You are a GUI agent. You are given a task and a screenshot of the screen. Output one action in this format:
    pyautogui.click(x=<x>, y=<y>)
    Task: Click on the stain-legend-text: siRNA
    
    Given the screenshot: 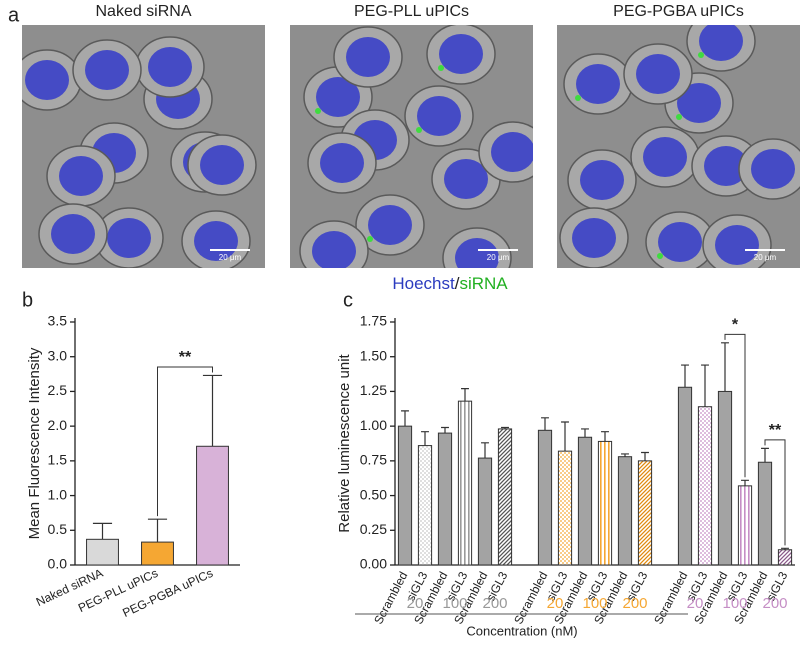 What is the action you would take?
    pyautogui.click(x=483, y=283)
    